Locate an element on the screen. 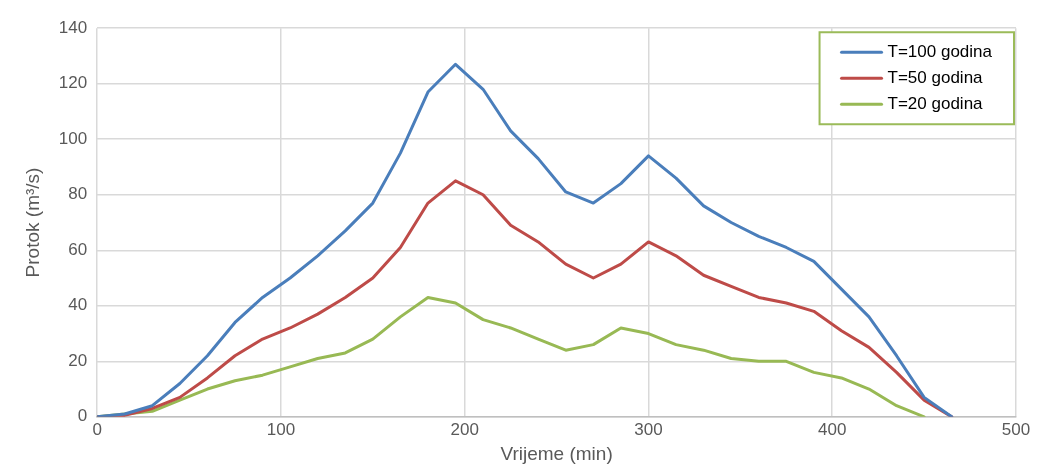  y-tick-label: 40 is located at coordinates (78, 305).